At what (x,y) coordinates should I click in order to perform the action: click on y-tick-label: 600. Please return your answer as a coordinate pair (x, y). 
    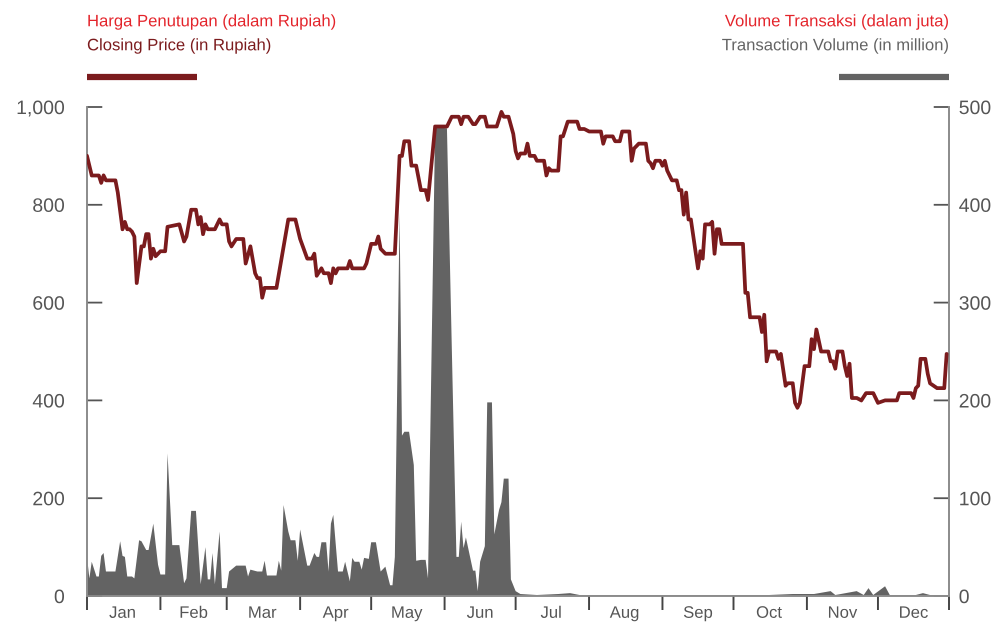
    Looking at the image, I should click on (48, 303).